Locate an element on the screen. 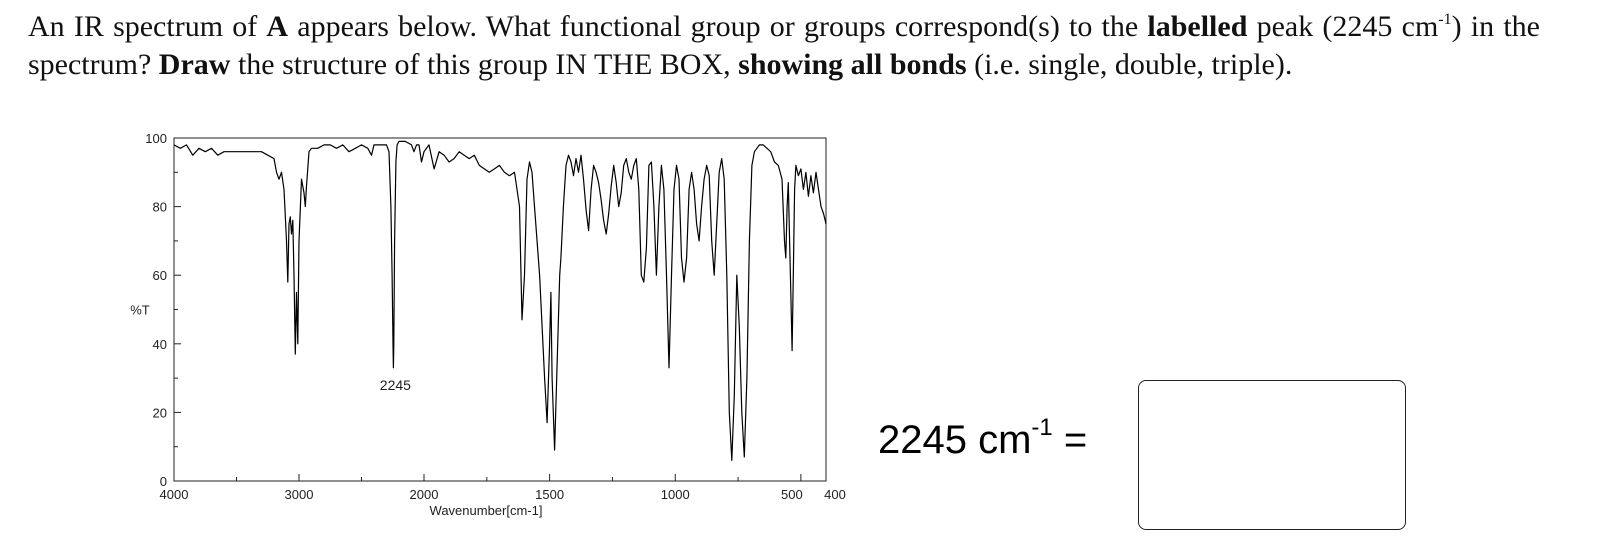 The image size is (1616, 544). answer-label-superscript: -1 is located at coordinates (1042, 427).